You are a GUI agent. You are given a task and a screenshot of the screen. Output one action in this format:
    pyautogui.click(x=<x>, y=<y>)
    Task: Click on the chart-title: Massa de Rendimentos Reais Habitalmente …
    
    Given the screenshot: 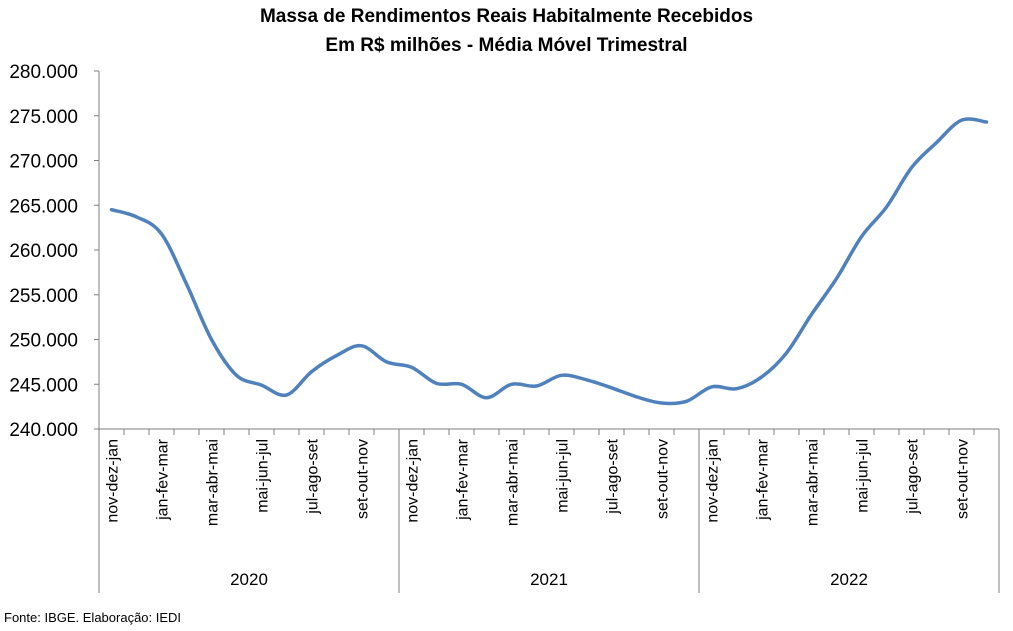 What is the action you would take?
    pyautogui.click(x=506, y=16)
    